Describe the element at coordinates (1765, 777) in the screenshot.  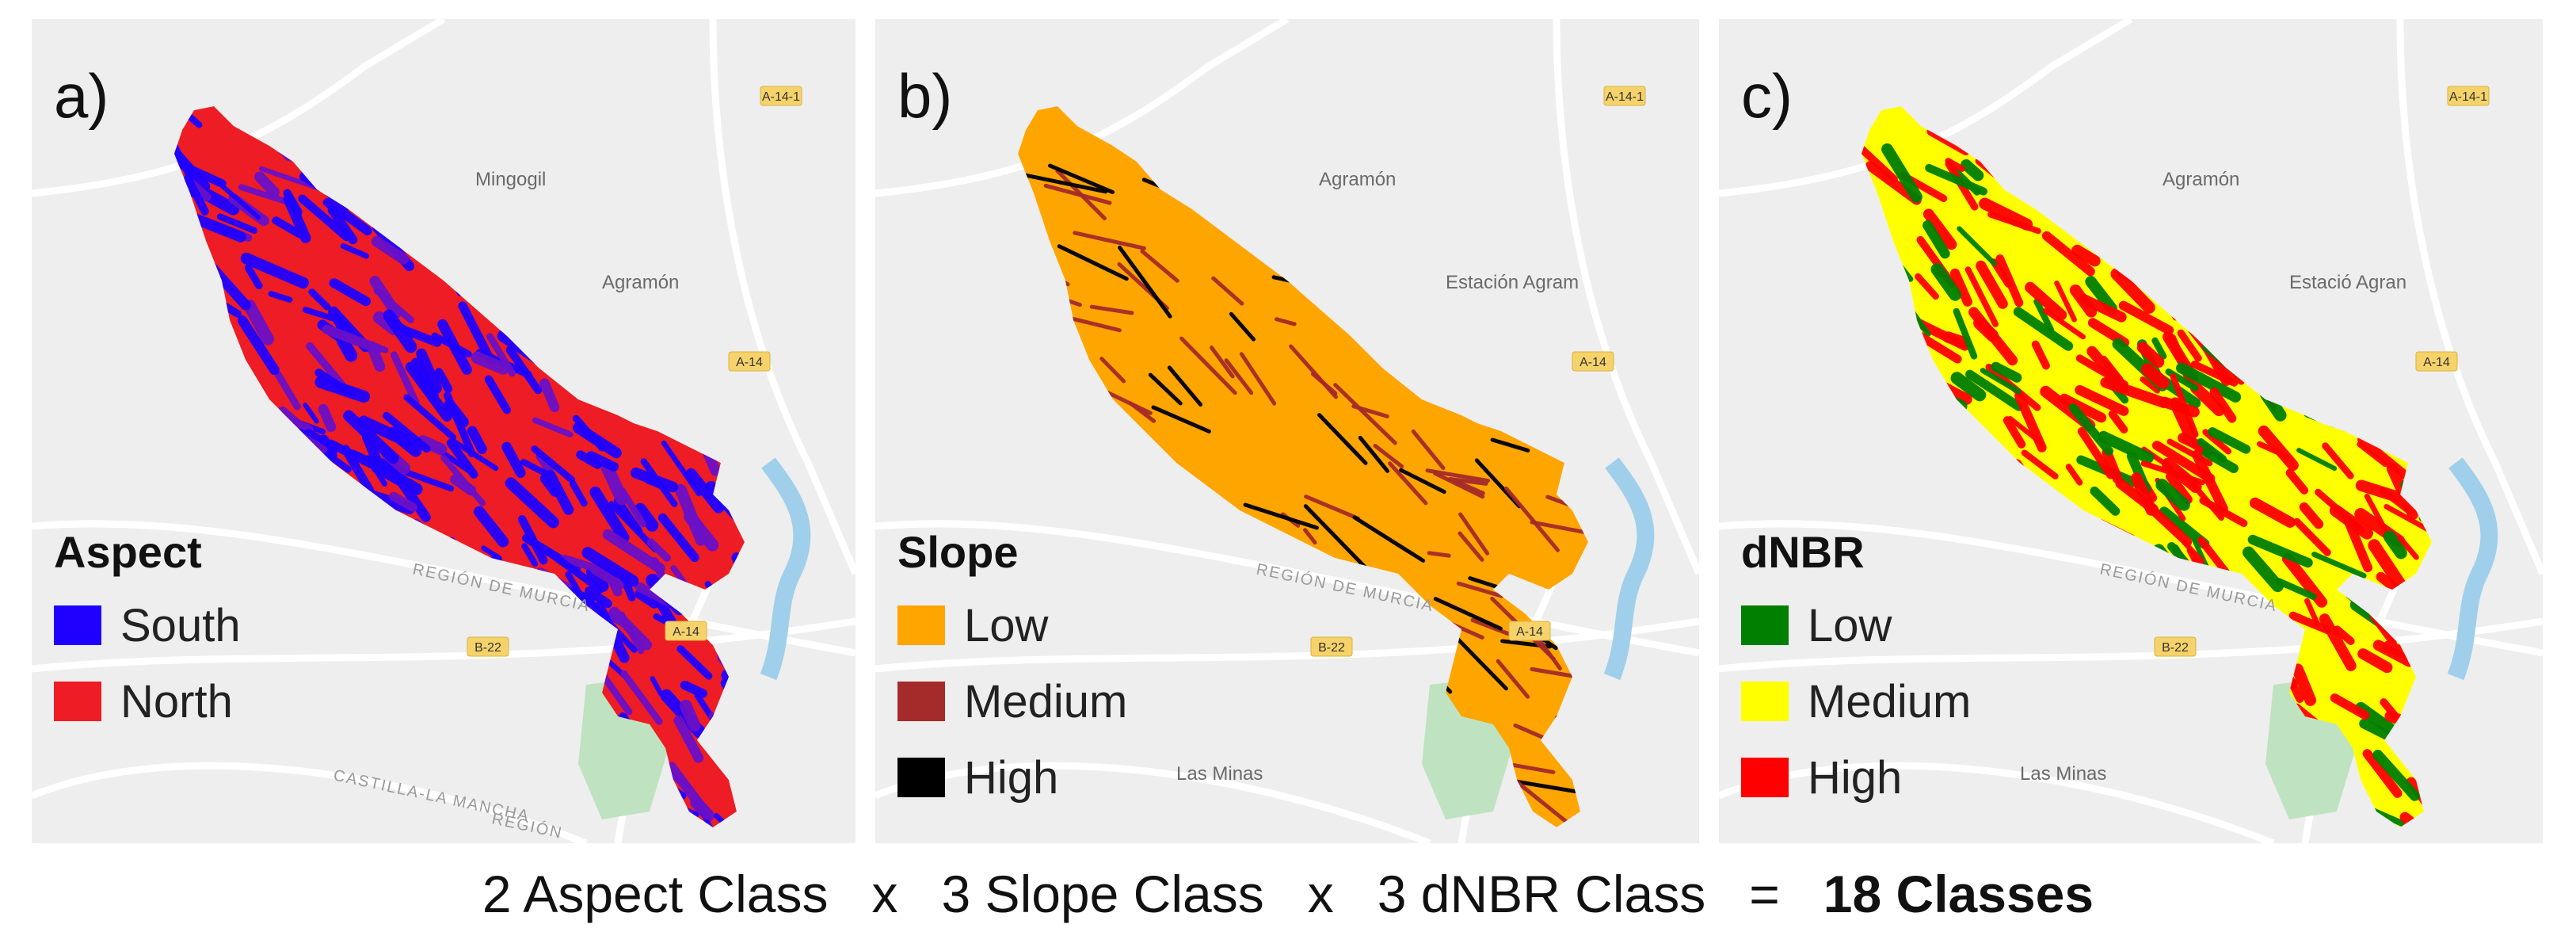
I see `legend-swatch` at that location.